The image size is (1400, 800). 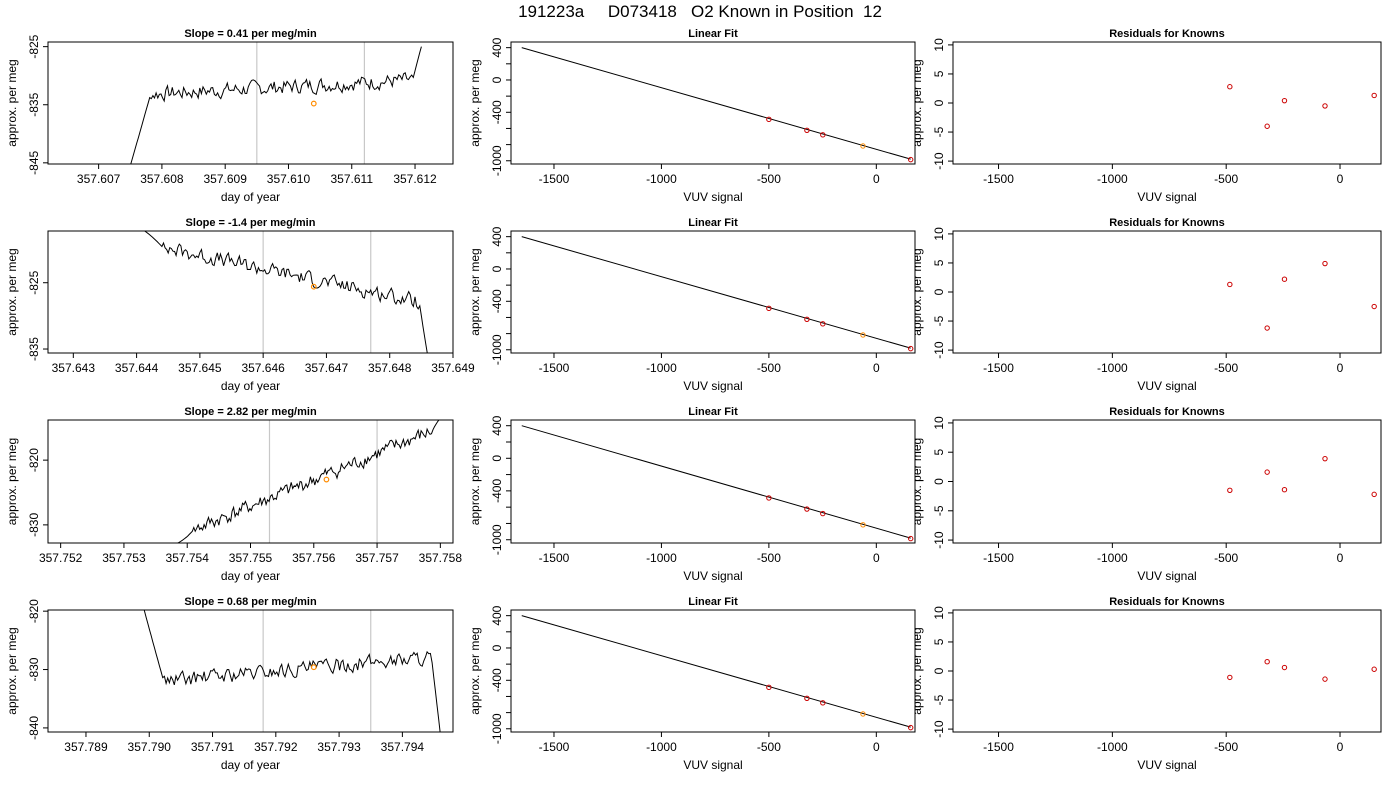 I want to click on x-tick-label: 357.612, so click(x=415, y=179).